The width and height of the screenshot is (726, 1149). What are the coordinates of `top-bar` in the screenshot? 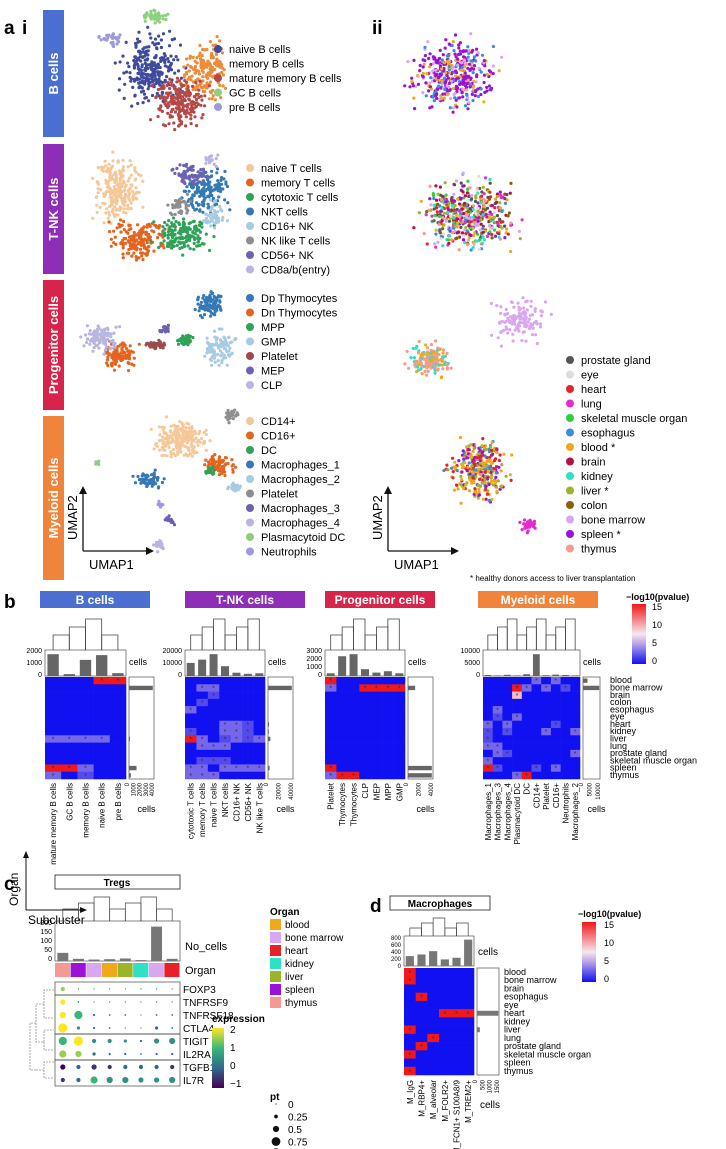 It's located at (202, 667).